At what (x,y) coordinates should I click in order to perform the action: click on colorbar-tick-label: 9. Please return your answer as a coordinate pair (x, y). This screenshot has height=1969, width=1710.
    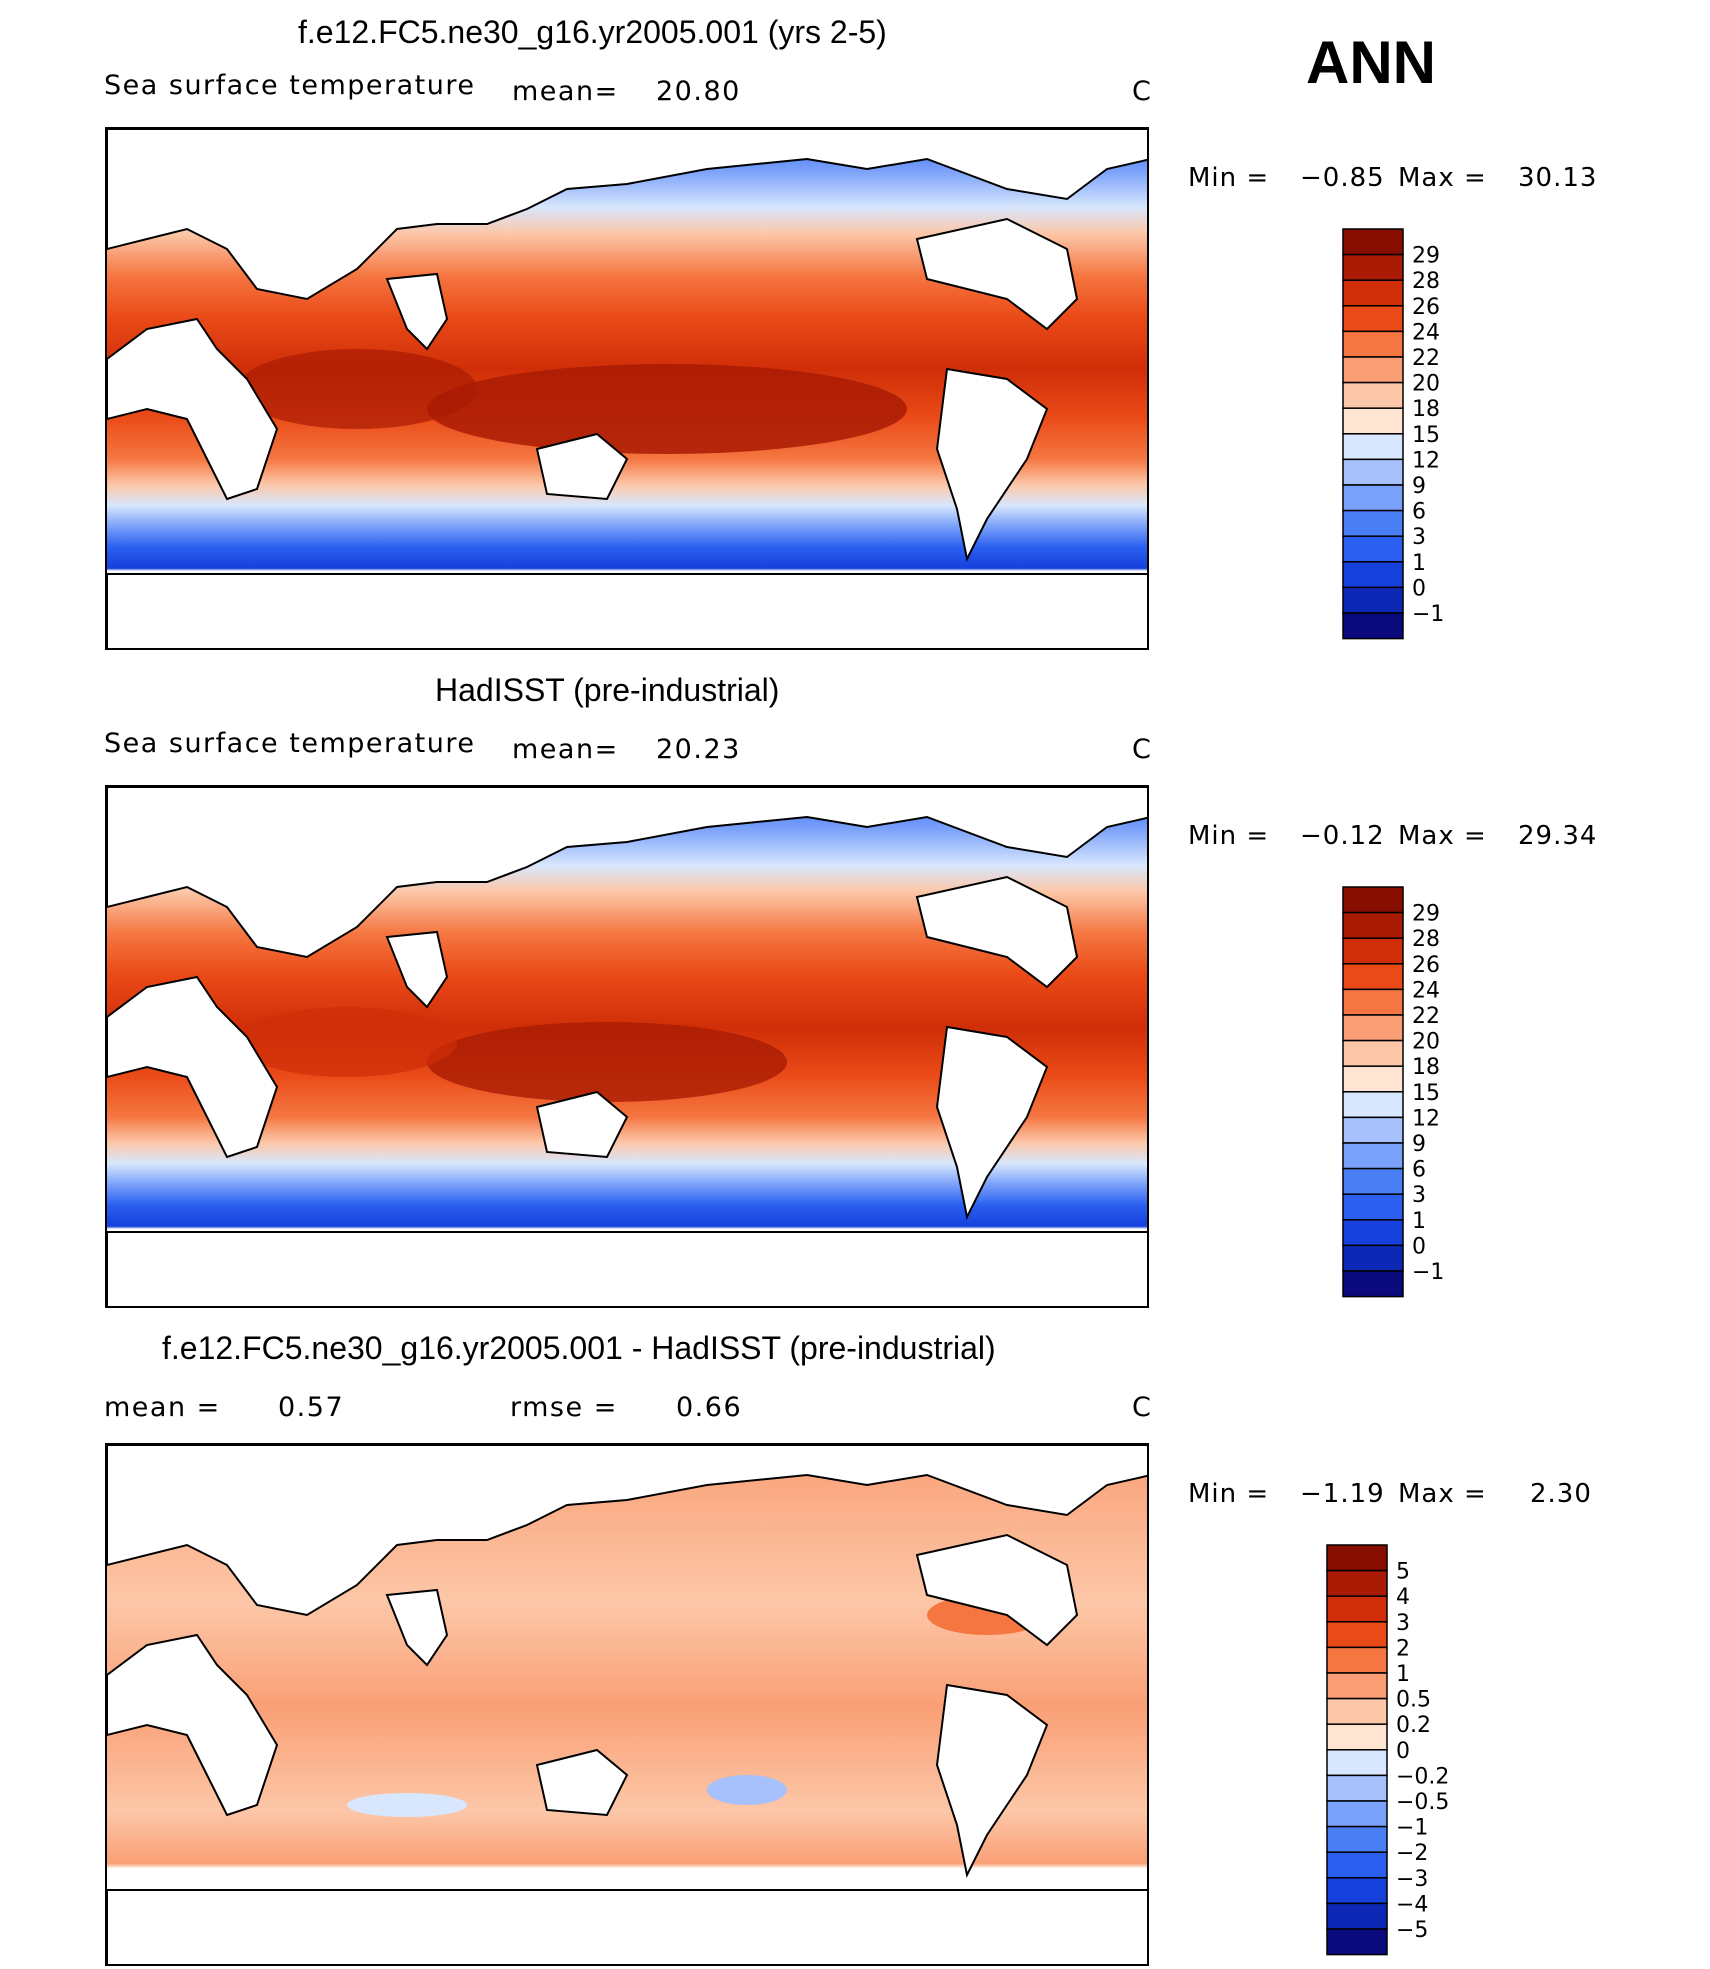
    Looking at the image, I should click on (1419, 486).